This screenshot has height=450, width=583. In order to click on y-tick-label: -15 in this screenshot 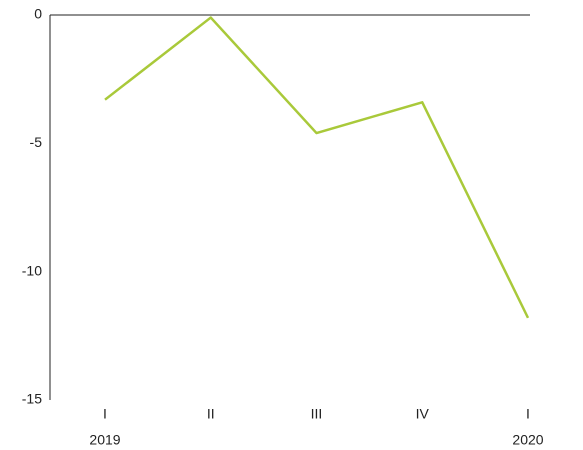, I will do `click(32, 399)`.